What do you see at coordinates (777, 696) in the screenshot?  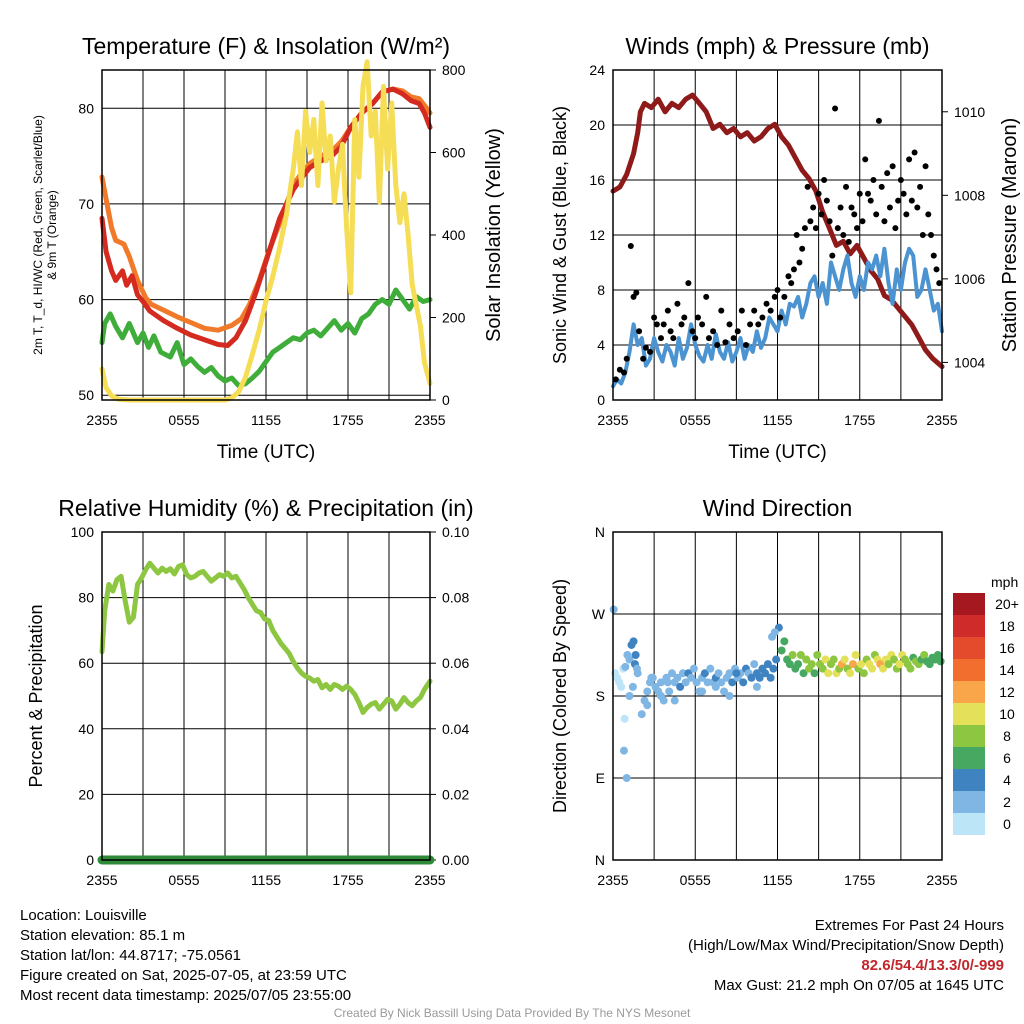 I see `direction-frame` at bounding box center [777, 696].